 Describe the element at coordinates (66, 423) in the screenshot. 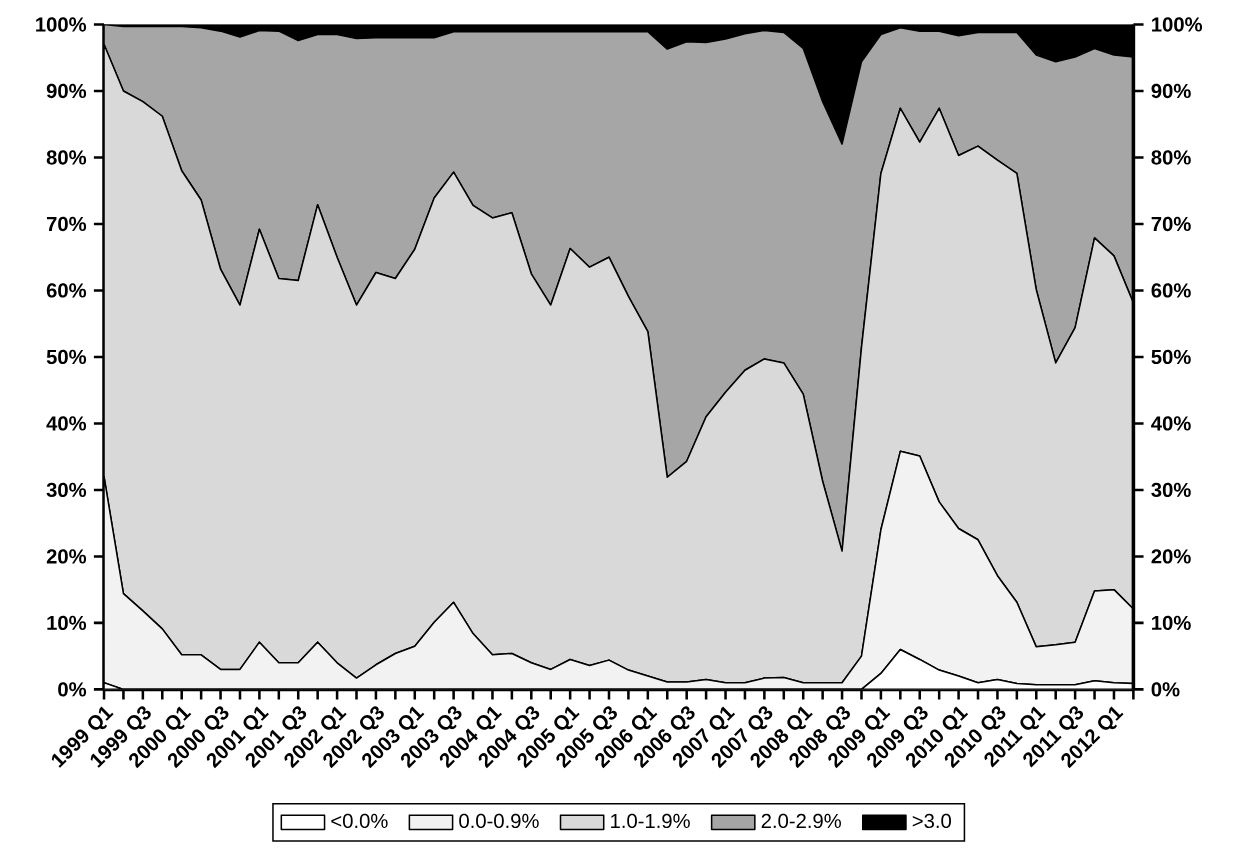

I see `y2-tick-label: 40%` at that location.